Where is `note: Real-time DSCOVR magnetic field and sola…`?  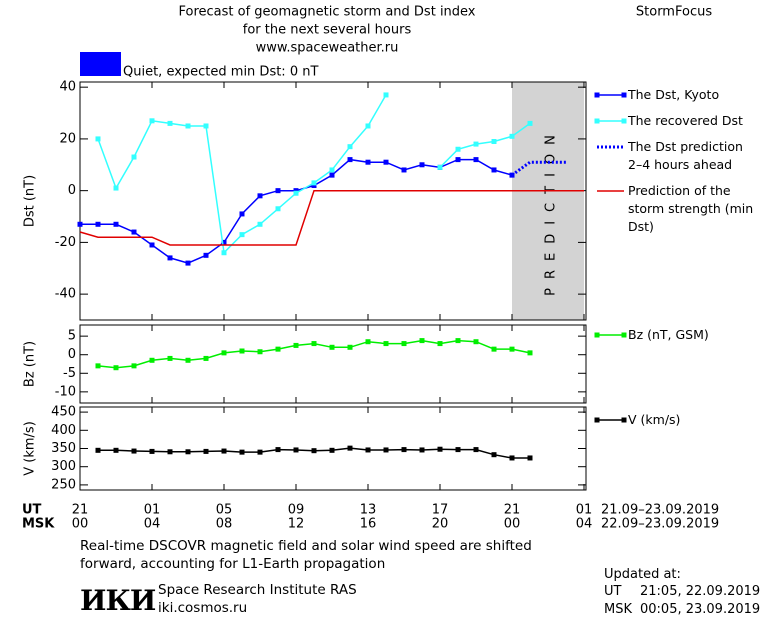 note: Real-time DSCOVR magnetic field and sola… is located at coordinates (306, 546).